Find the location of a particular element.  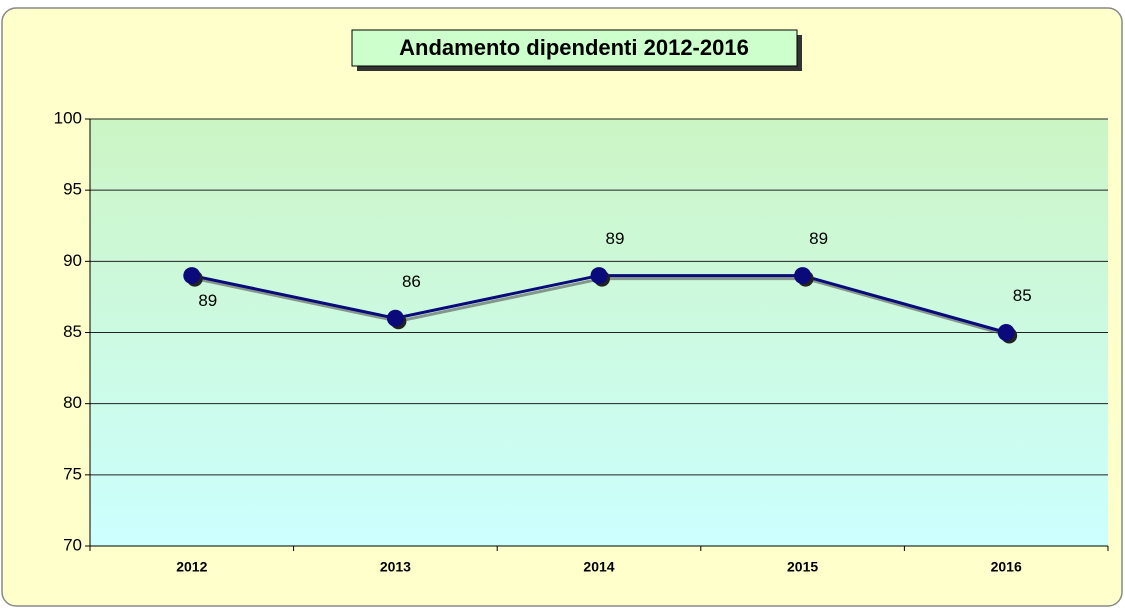

data-label: 85 is located at coordinates (1022, 295).